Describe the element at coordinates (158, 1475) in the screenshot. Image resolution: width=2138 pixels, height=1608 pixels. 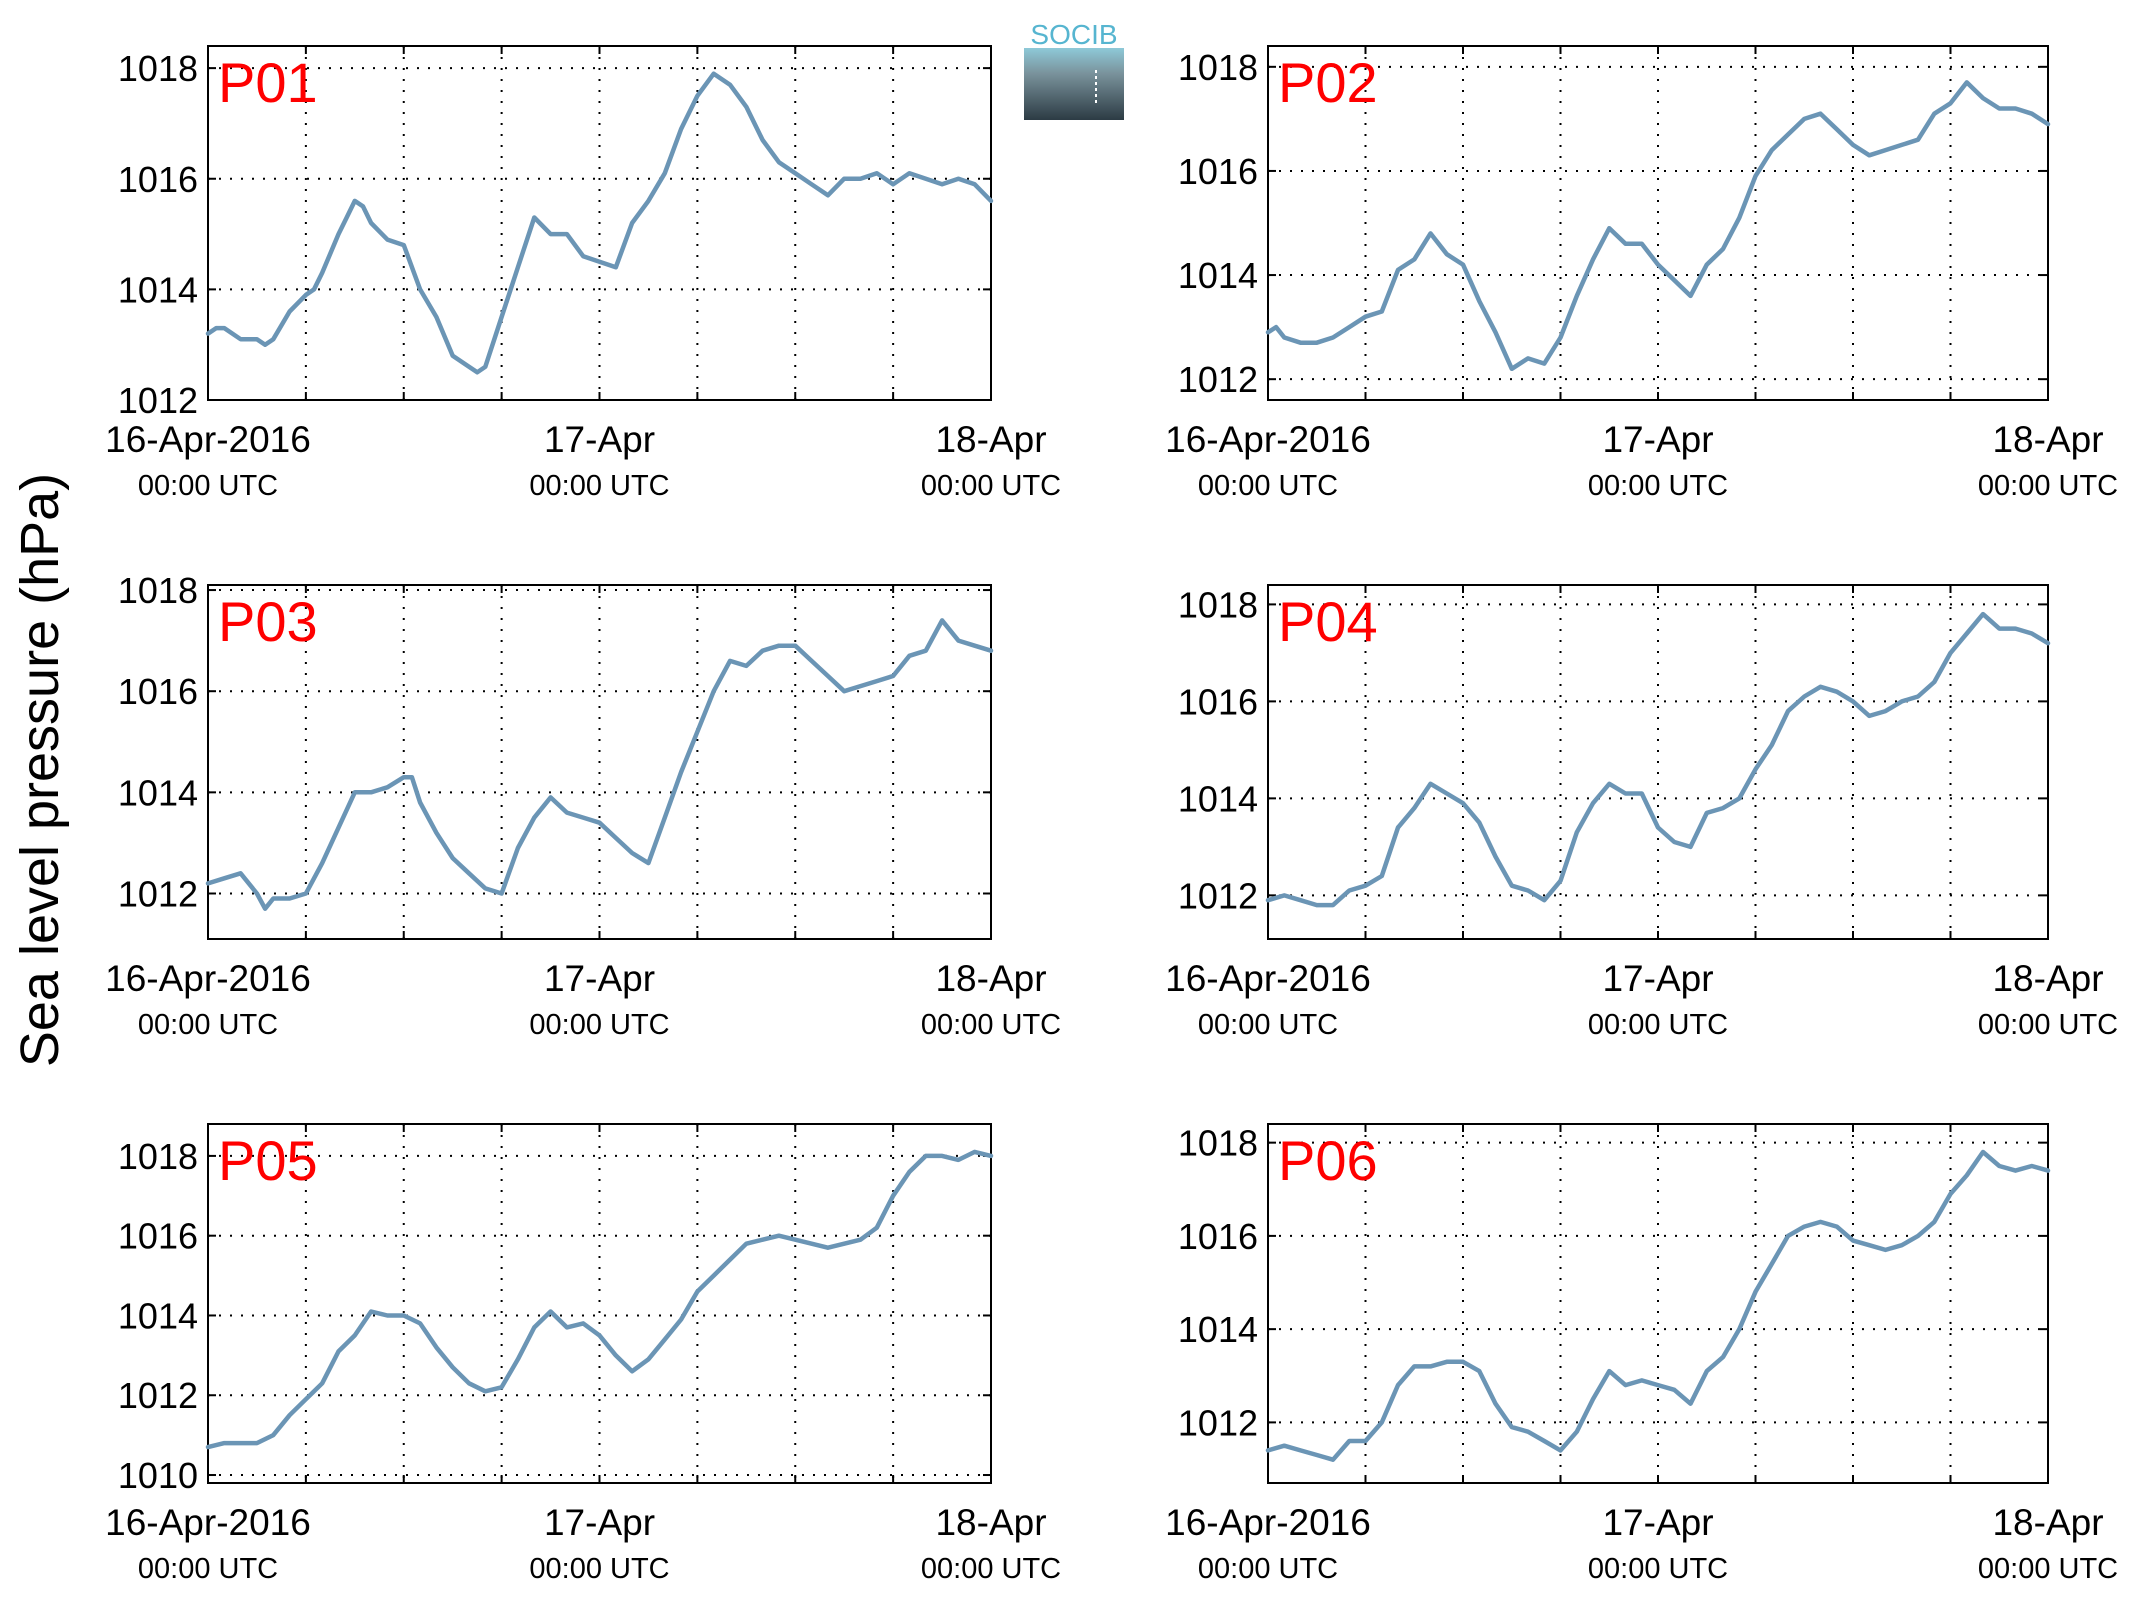
I see `y-tick-label: 1010` at that location.